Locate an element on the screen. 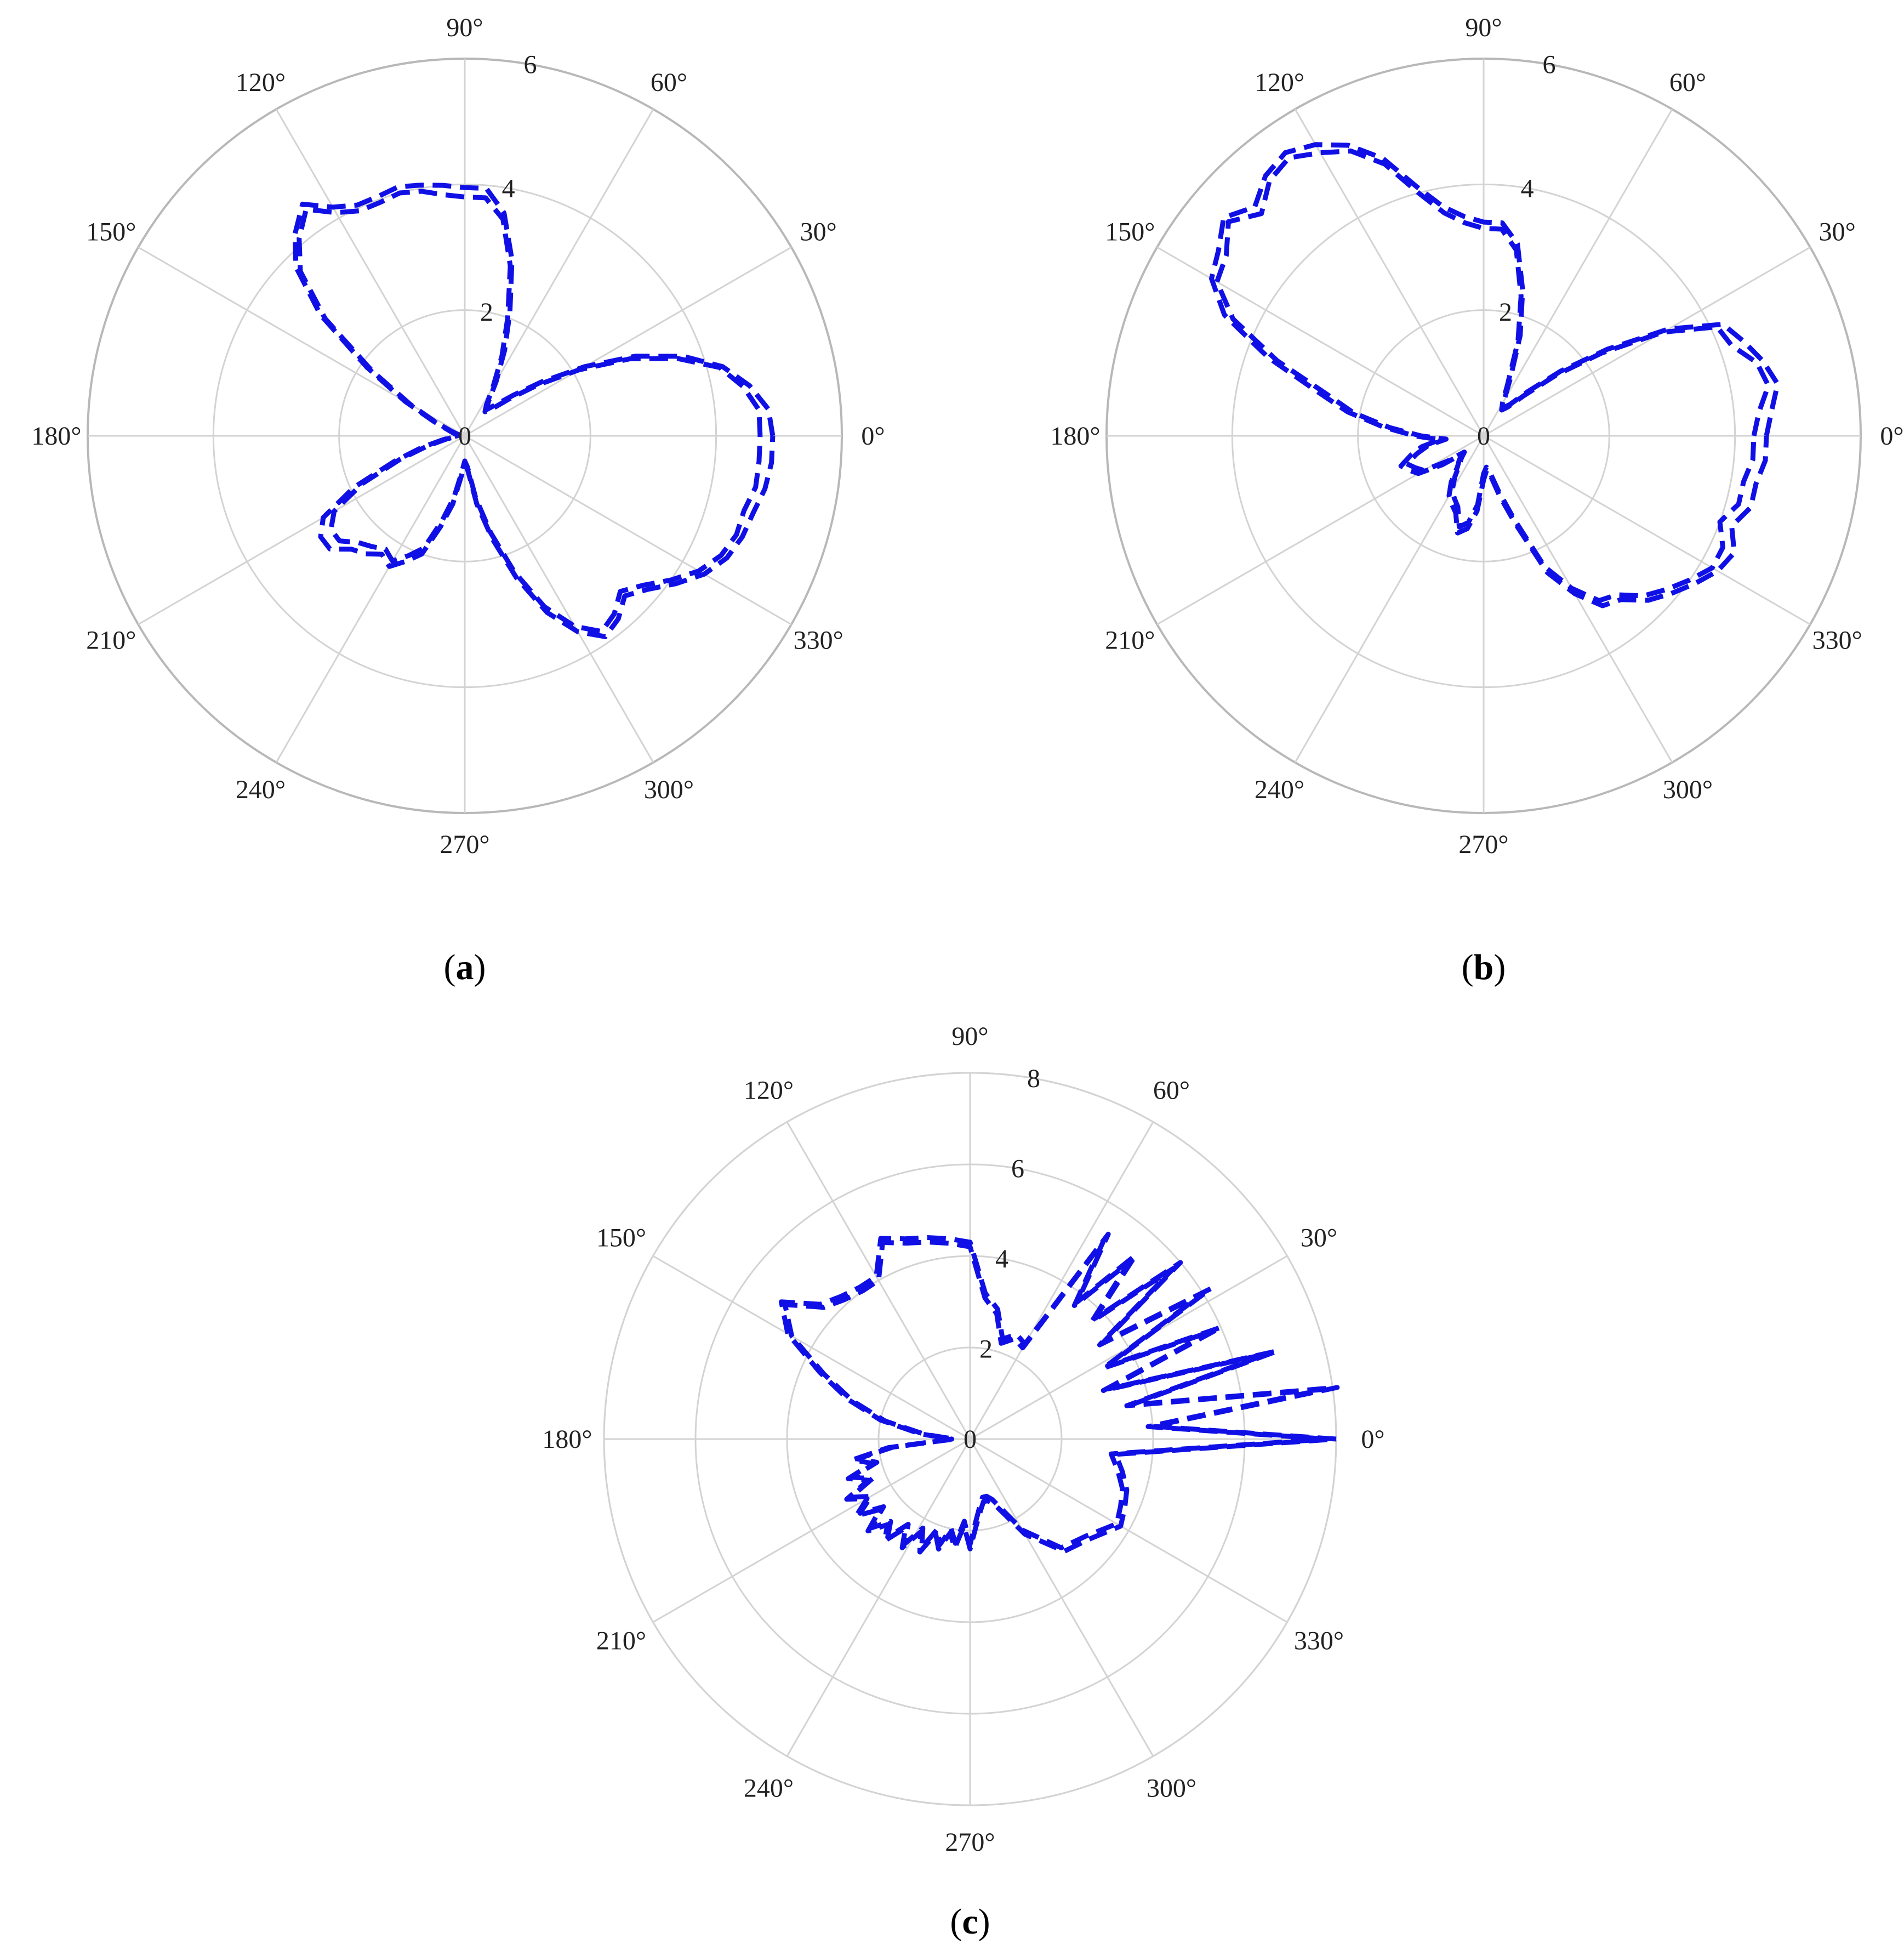 This screenshot has height=1950, width=1904. series-group-a is located at coordinates (534, 411).